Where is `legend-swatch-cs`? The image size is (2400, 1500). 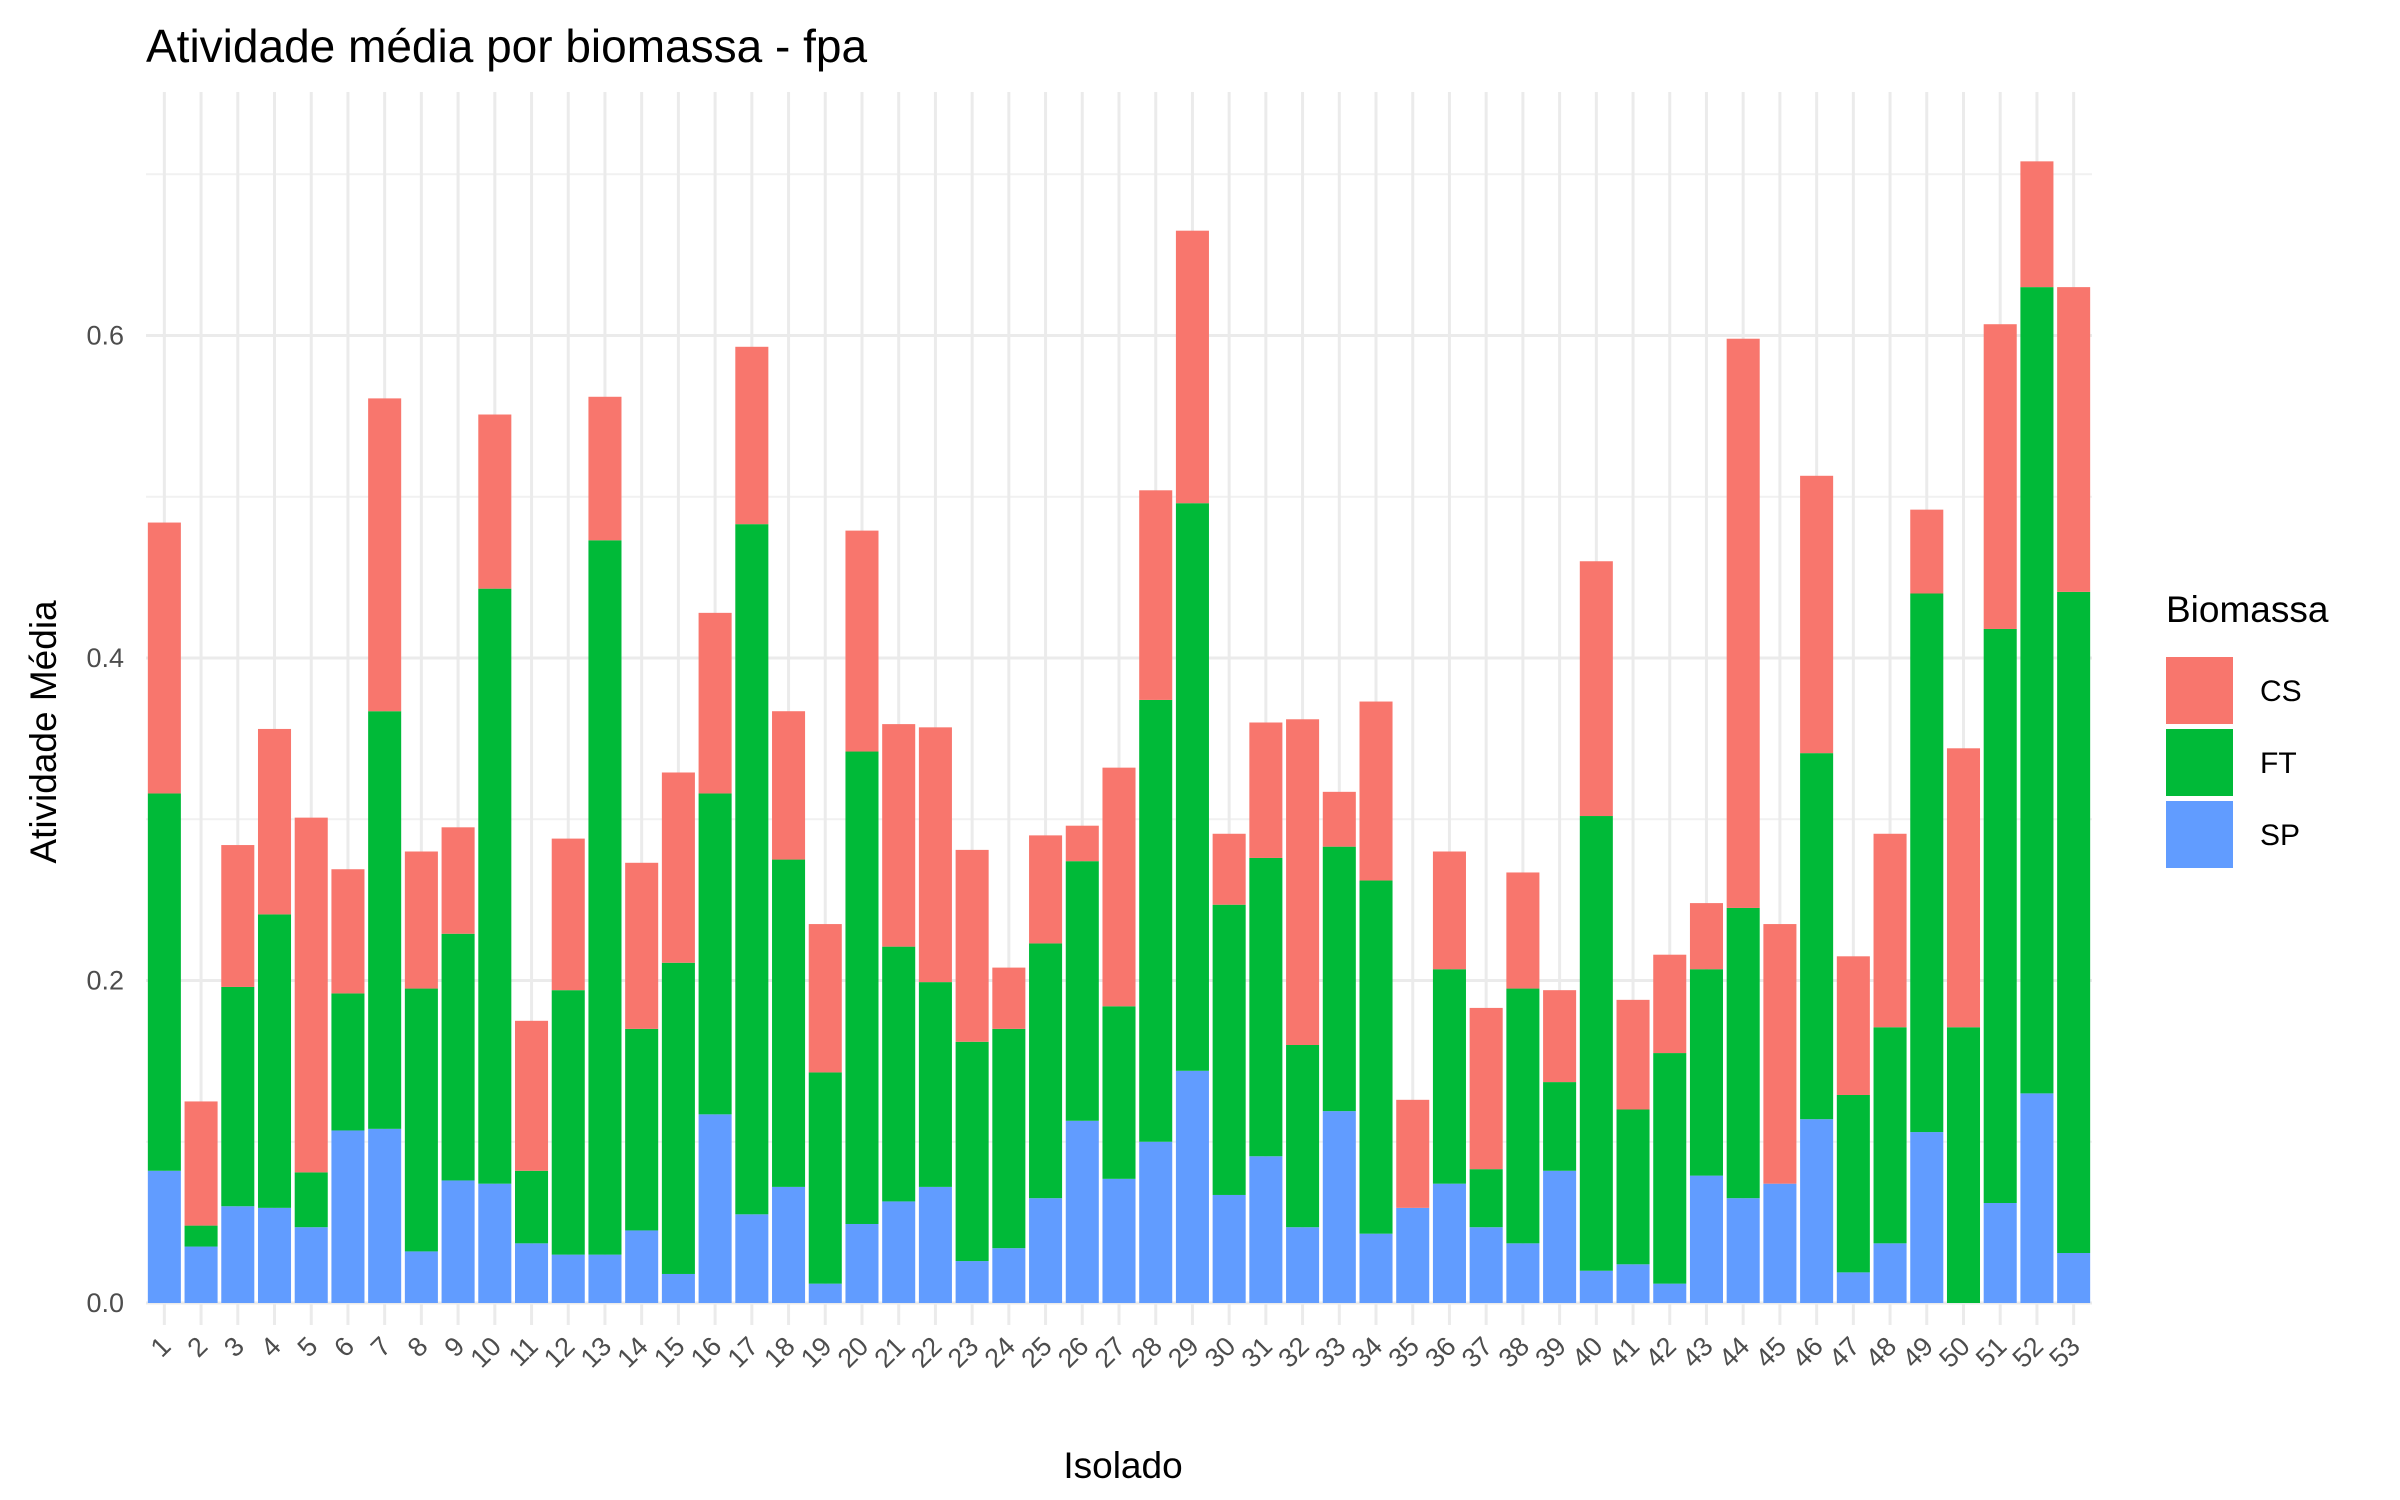 legend-swatch-cs is located at coordinates (2199, 690).